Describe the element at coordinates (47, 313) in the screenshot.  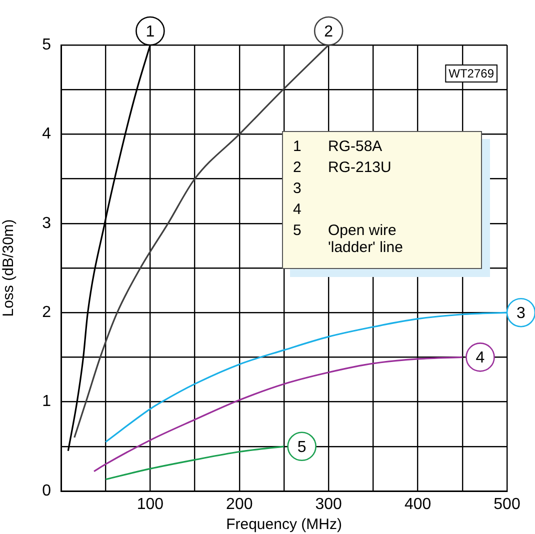
I see `y-tick-label: 2` at that location.